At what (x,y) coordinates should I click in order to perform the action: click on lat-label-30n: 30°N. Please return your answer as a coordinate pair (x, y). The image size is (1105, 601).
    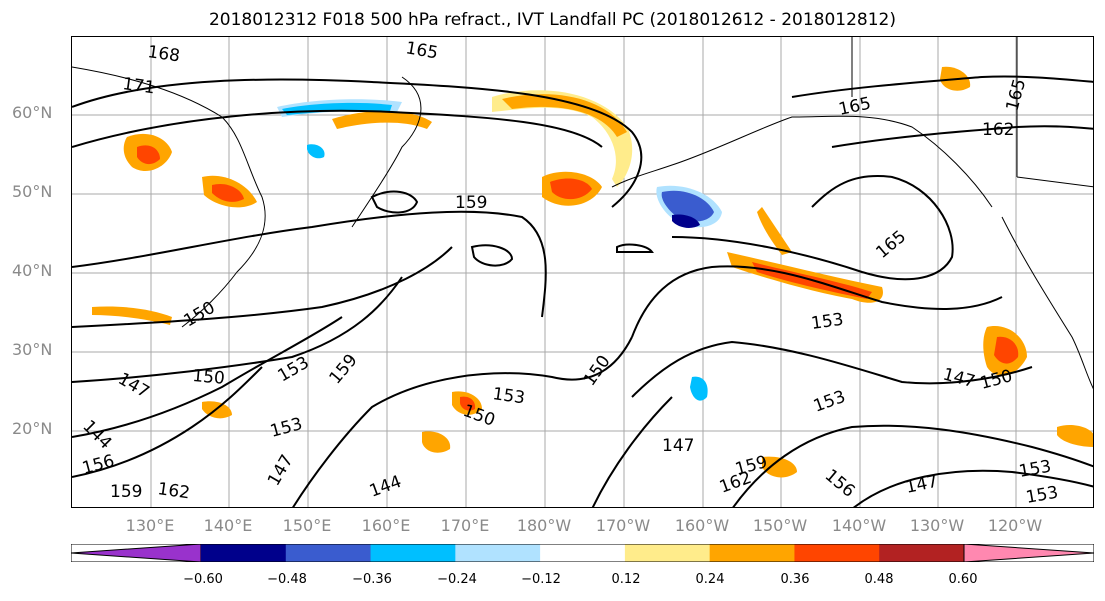
    Looking at the image, I should click on (32, 349).